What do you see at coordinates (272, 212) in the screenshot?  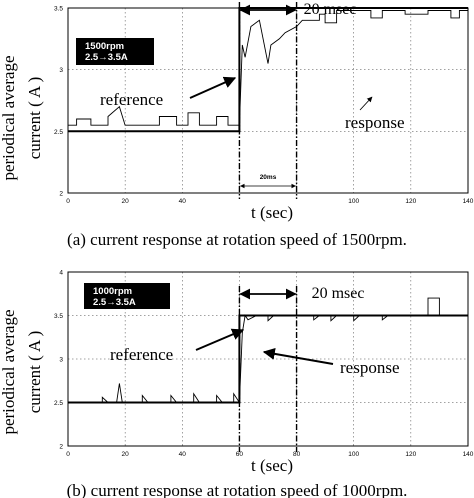 I see `chart1-x-axis-label: t (sec)` at bounding box center [272, 212].